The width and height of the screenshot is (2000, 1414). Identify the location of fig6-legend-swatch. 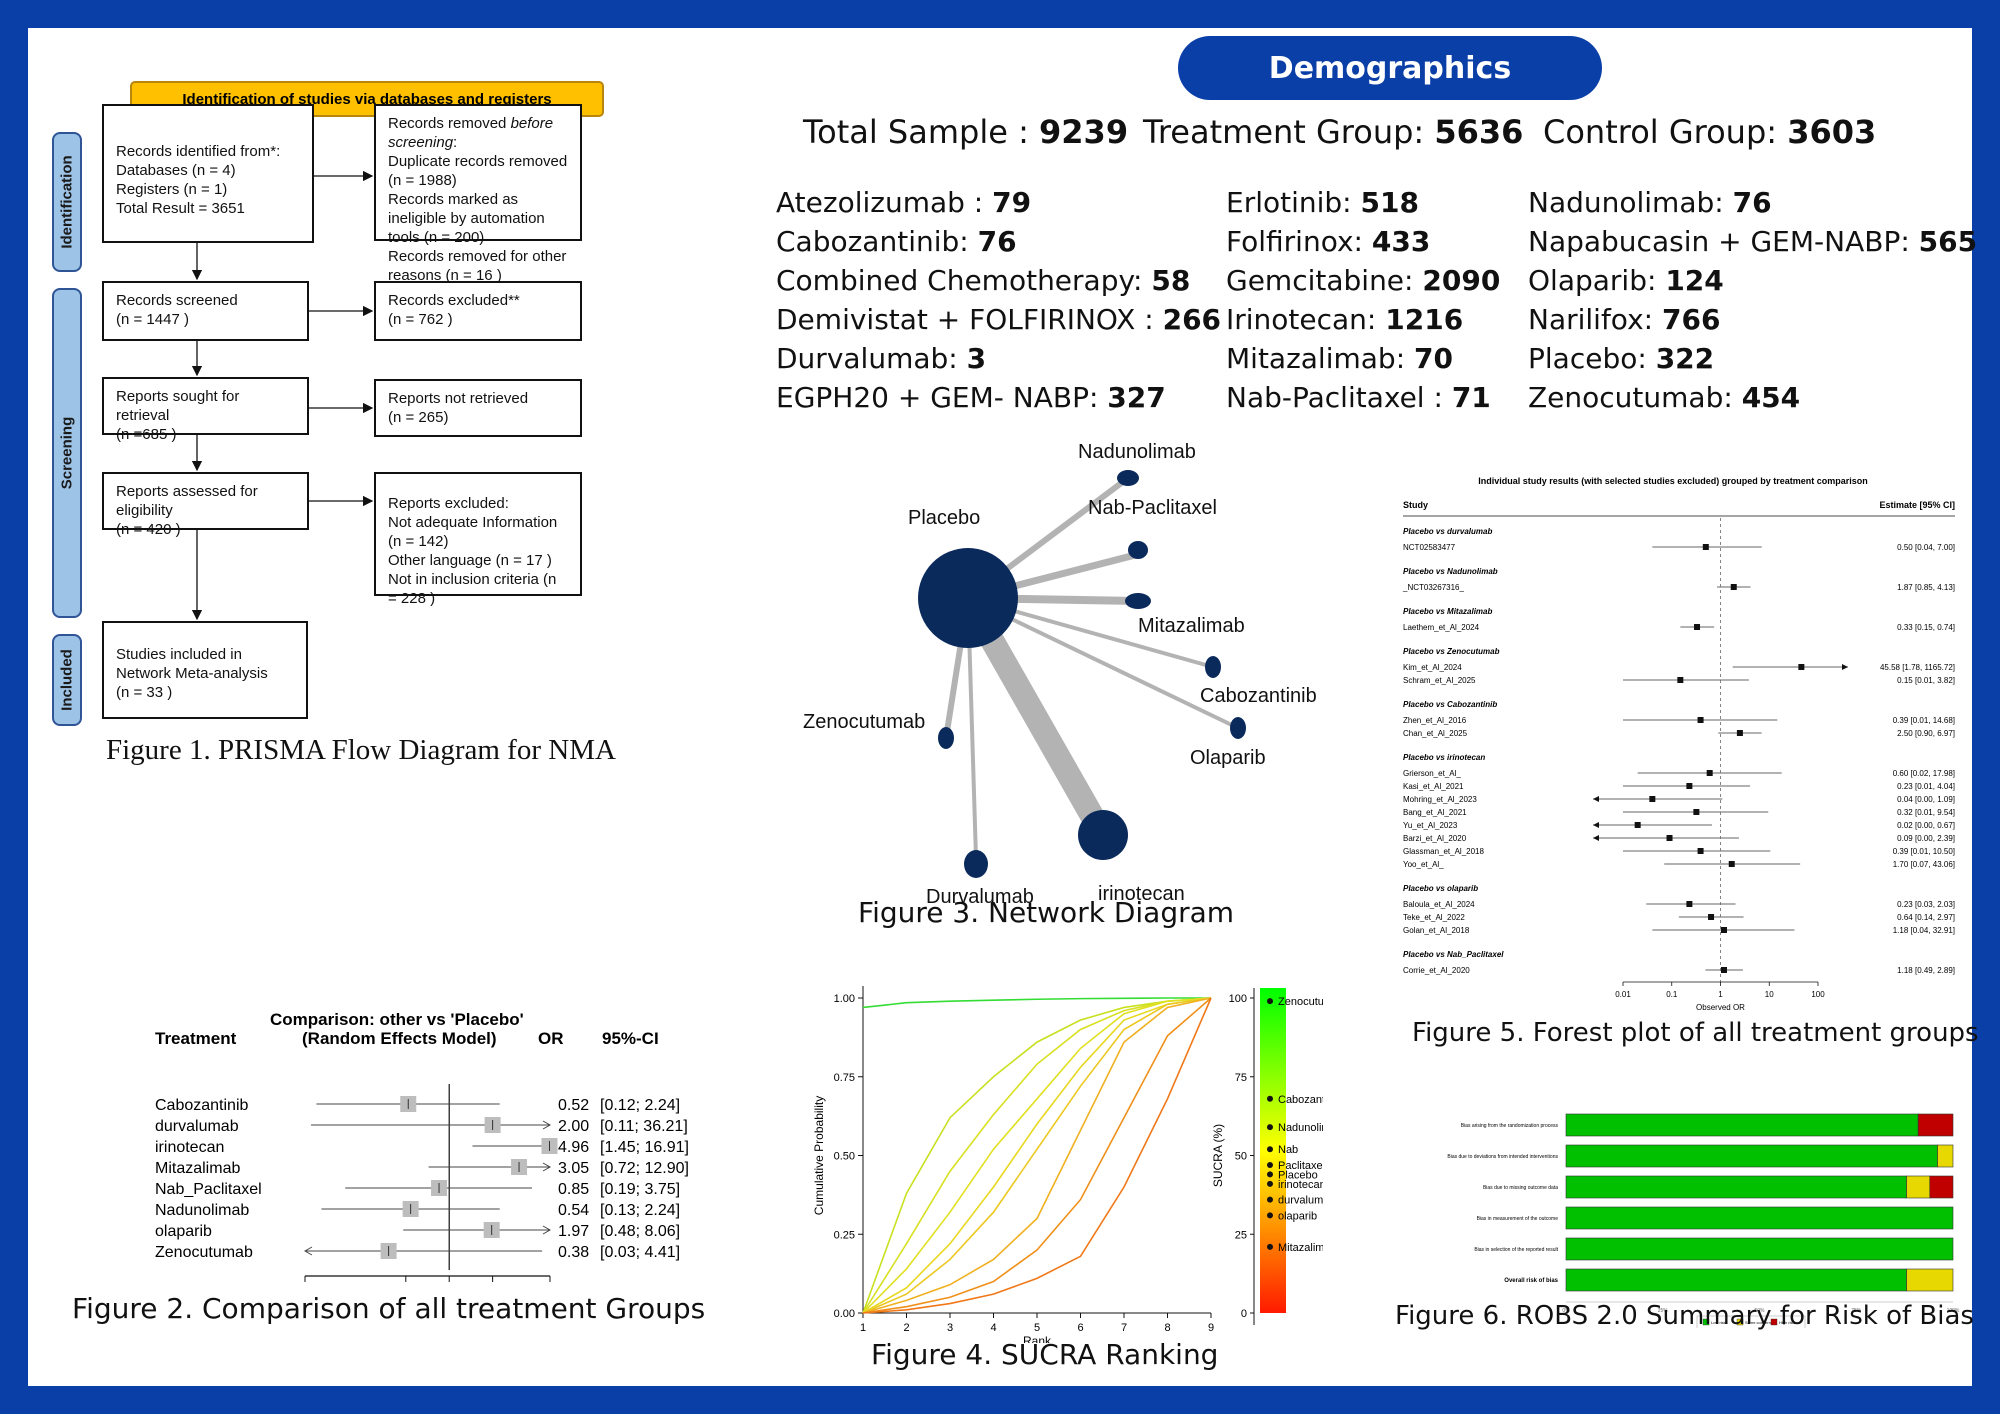
(1774, 1322).